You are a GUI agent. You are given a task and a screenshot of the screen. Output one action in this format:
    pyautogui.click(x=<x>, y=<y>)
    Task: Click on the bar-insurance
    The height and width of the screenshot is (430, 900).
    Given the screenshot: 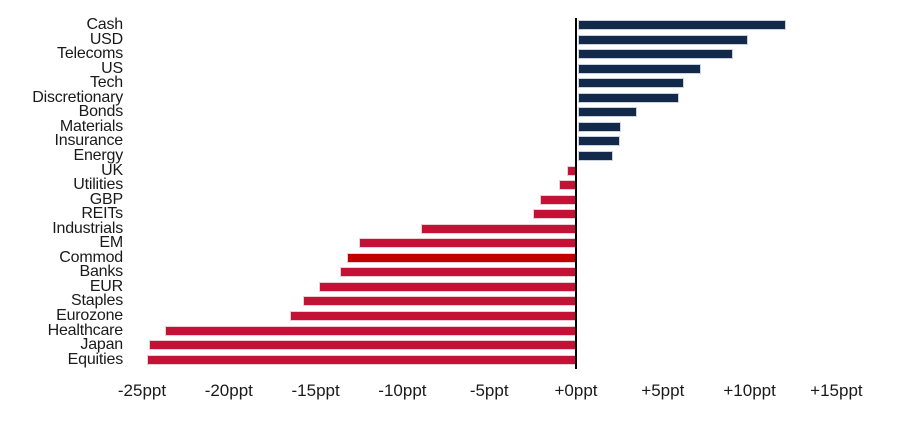 What is the action you would take?
    pyautogui.click(x=599, y=141)
    